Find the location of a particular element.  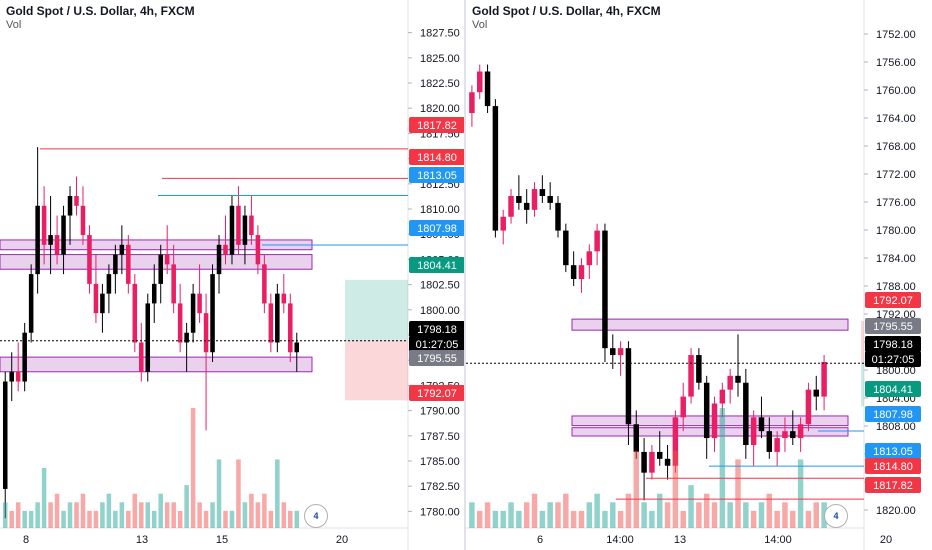

price-tick-label: 1760.00 is located at coordinates (896, 91).